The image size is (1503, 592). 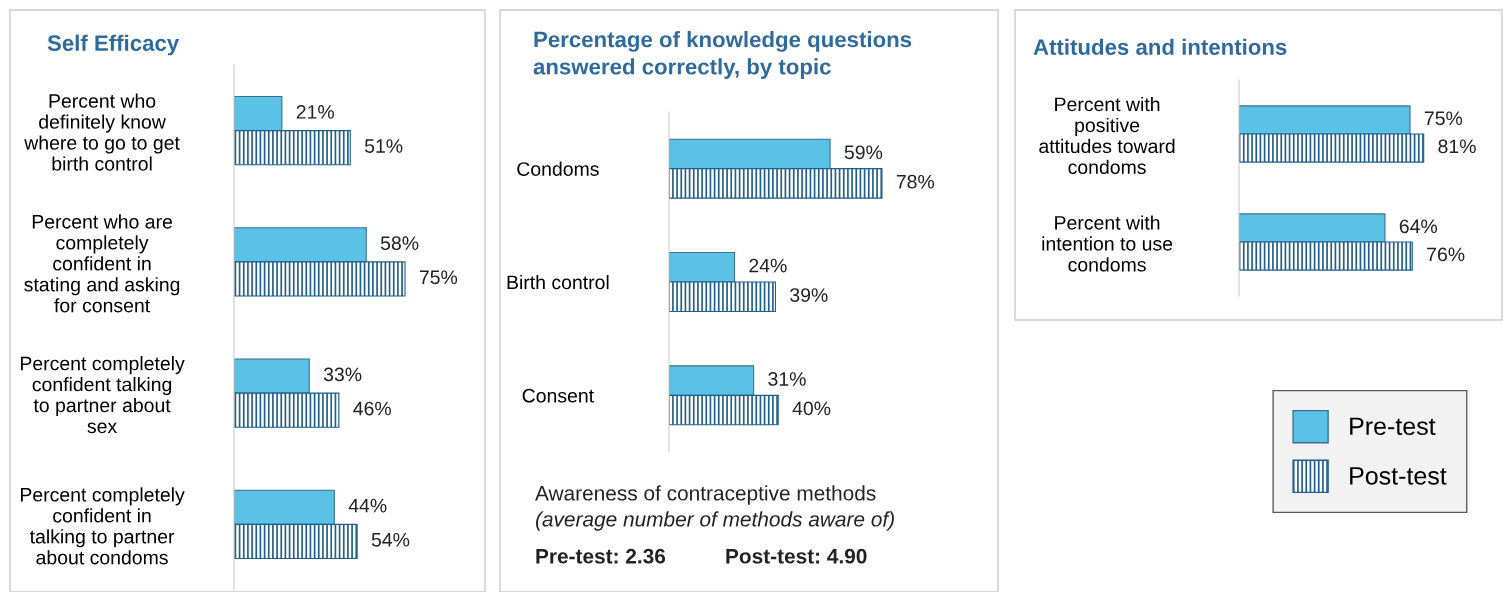 I want to click on data-label: 51%, so click(x=383, y=146).